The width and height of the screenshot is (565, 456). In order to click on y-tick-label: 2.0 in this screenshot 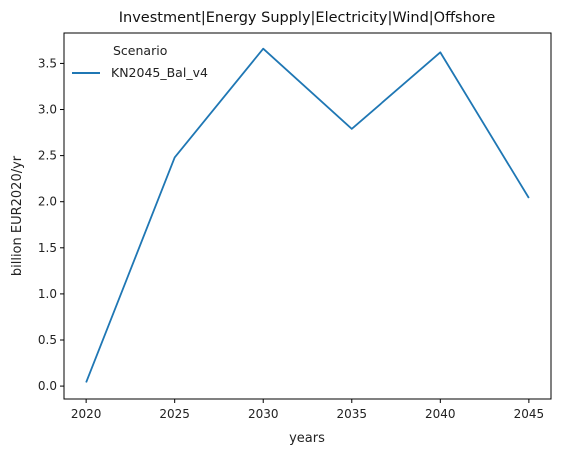, I will do `click(47, 202)`.